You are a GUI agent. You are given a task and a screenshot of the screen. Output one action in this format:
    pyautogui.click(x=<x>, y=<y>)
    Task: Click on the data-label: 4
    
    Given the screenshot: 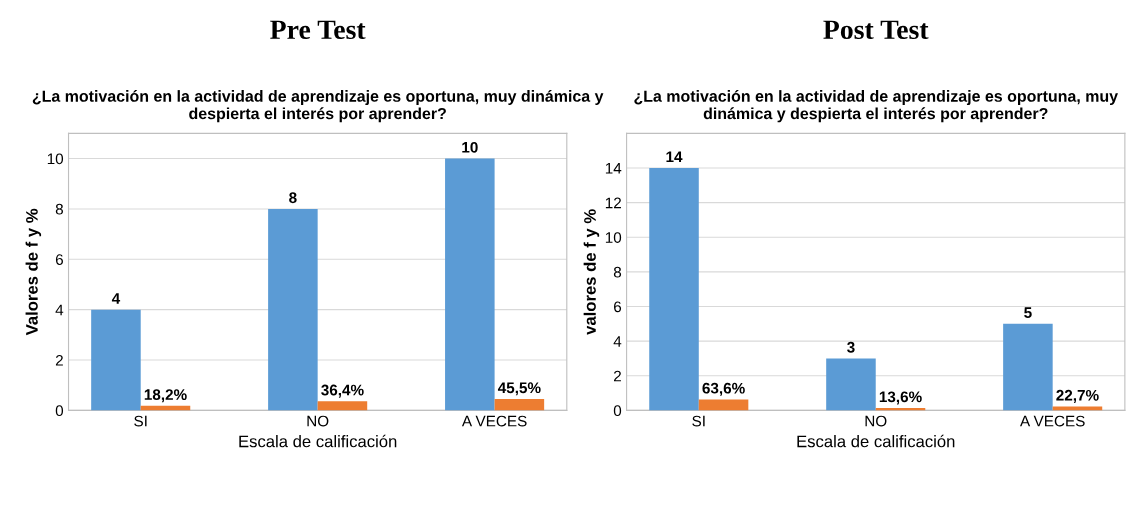 What is the action you would take?
    pyautogui.click(x=116, y=298)
    